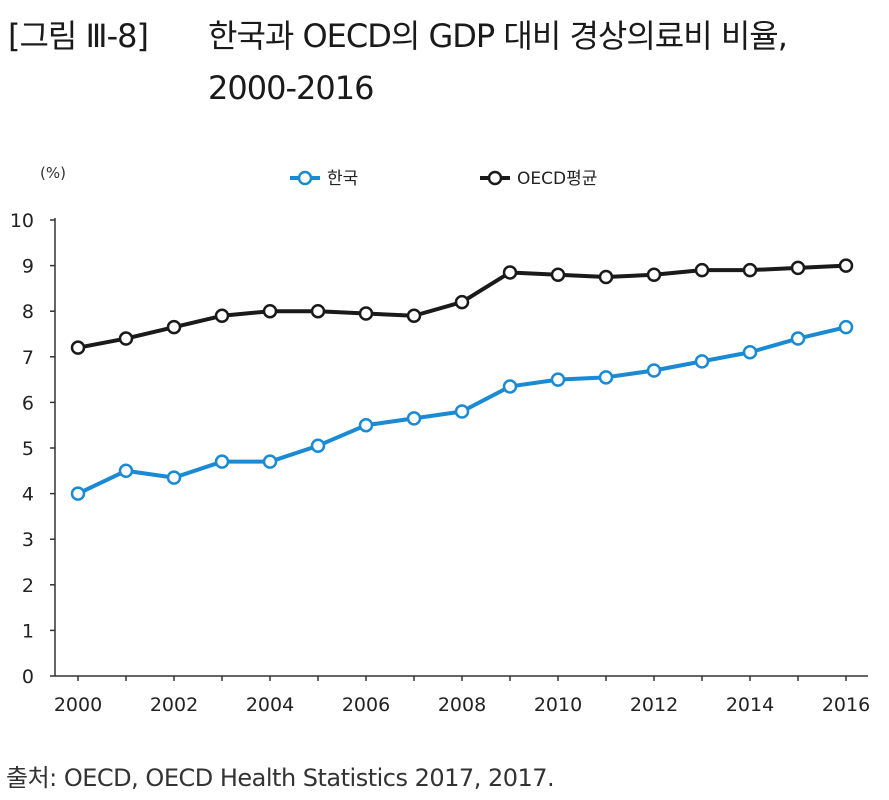 This screenshot has height=800, width=889. What do you see at coordinates (557, 179) in the screenshot?
I see `legend-label: OECD평균` at bounding box center [557, 179].